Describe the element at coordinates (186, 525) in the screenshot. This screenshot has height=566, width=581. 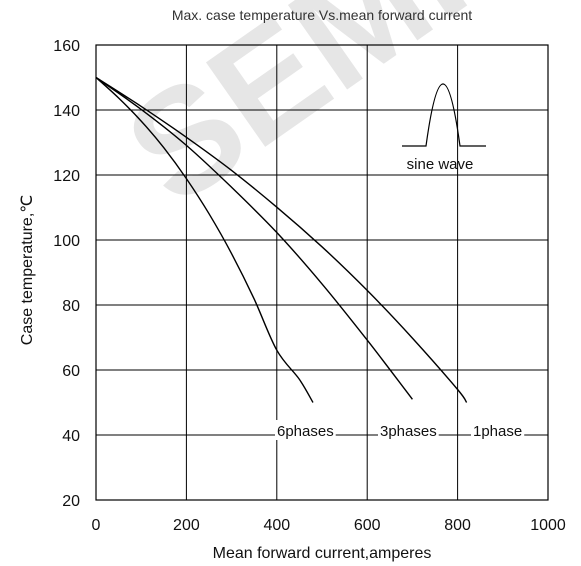
I see `x-tick-label: 200` at that location.